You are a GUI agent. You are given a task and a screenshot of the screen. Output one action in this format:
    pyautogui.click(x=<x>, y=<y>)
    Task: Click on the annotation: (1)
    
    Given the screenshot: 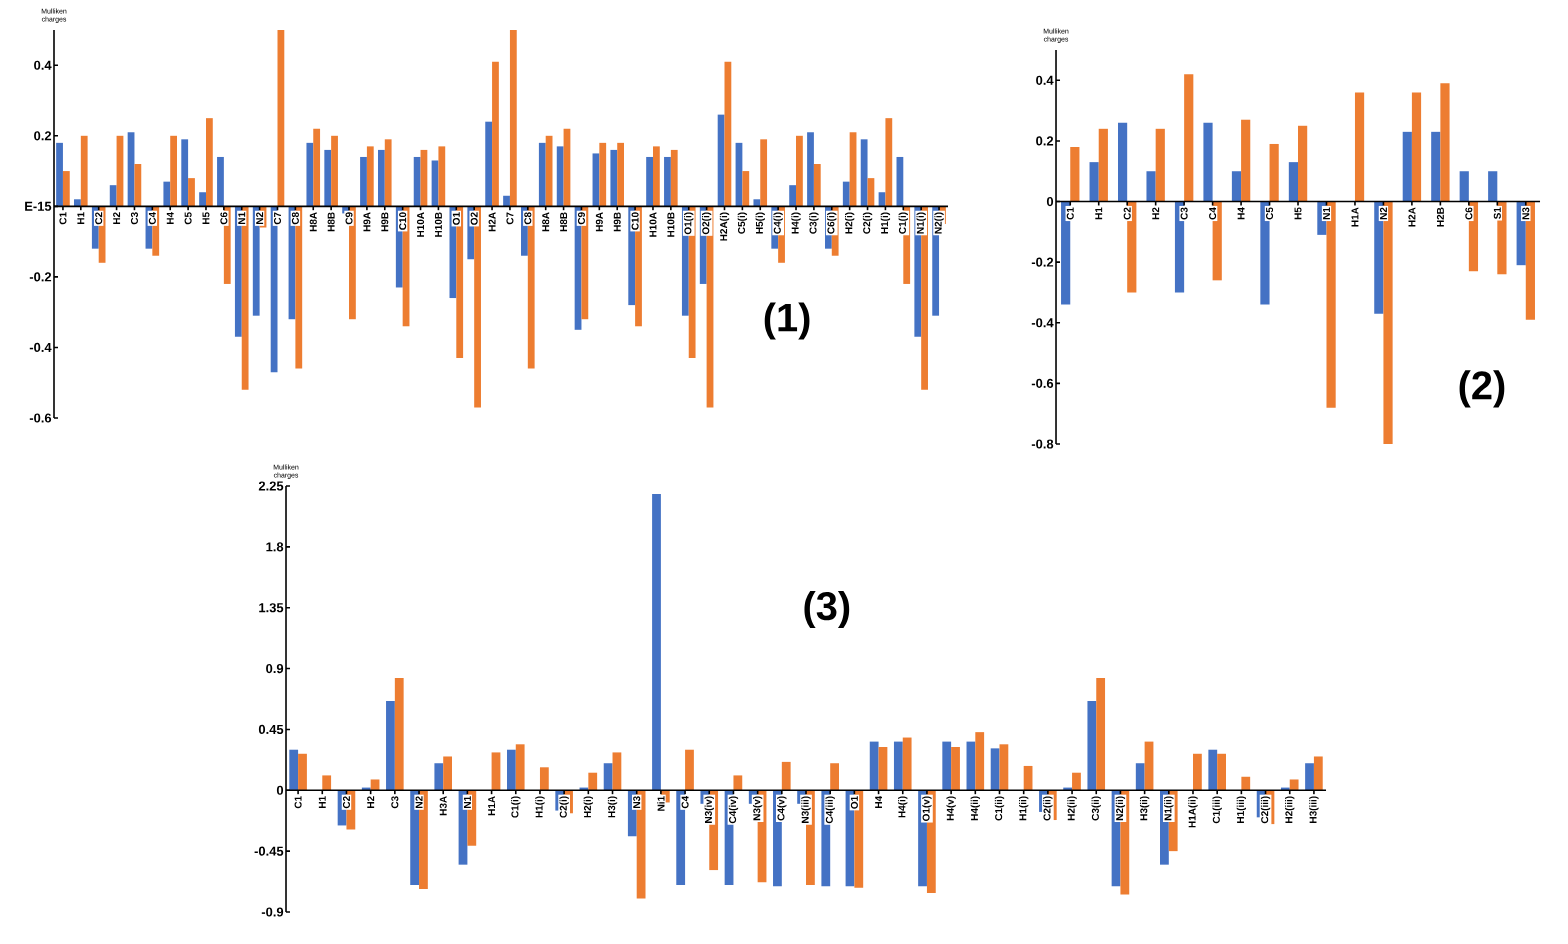 What is the action you would take?
    pyautogui.click(x=787, y=321)
    